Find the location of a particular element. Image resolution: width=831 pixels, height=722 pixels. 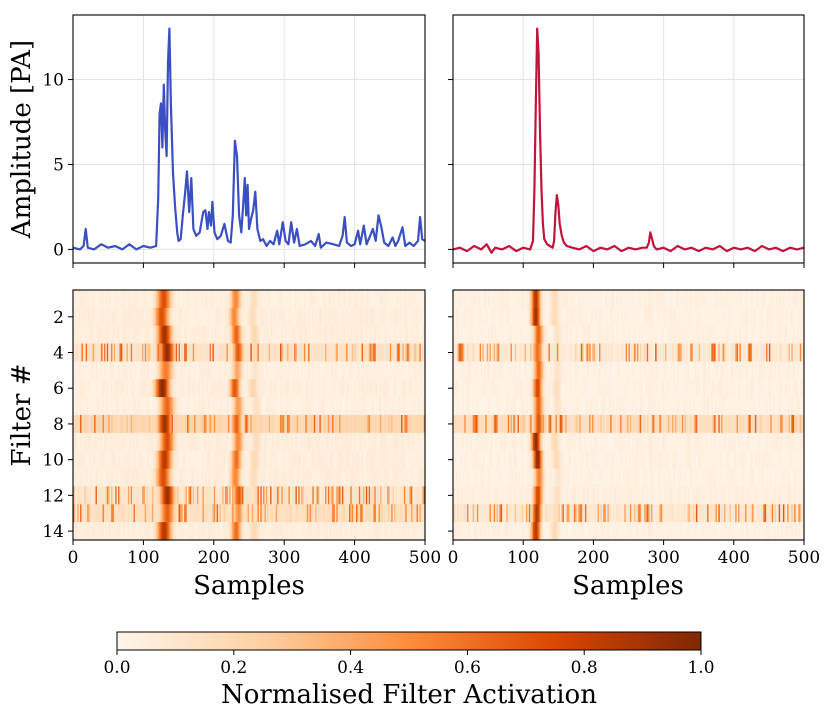

axes-frame is located at coordinates (249, 139).